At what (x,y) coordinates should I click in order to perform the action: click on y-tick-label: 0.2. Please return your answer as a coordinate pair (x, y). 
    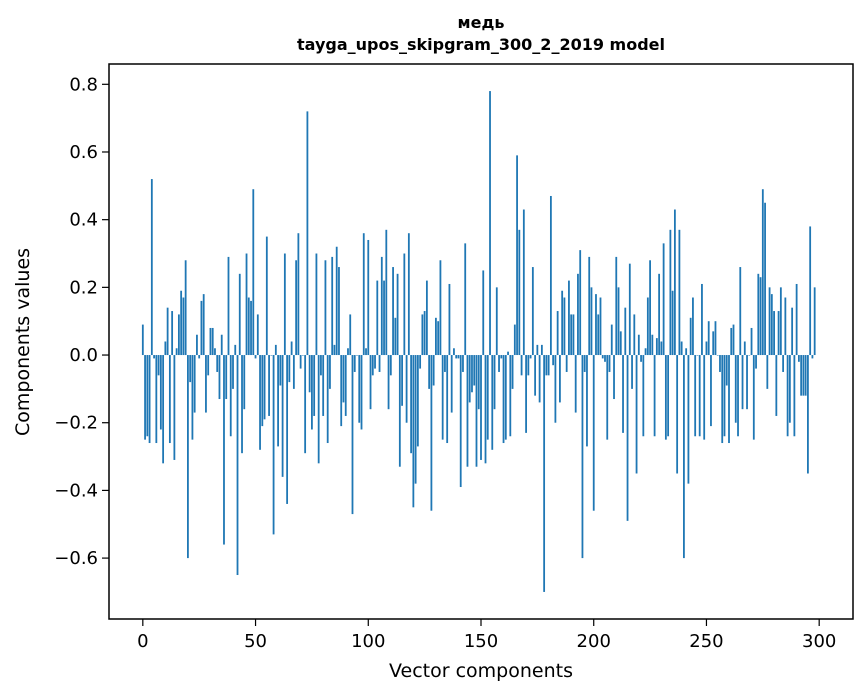
    Looking at the image, I should click on (83, 287).